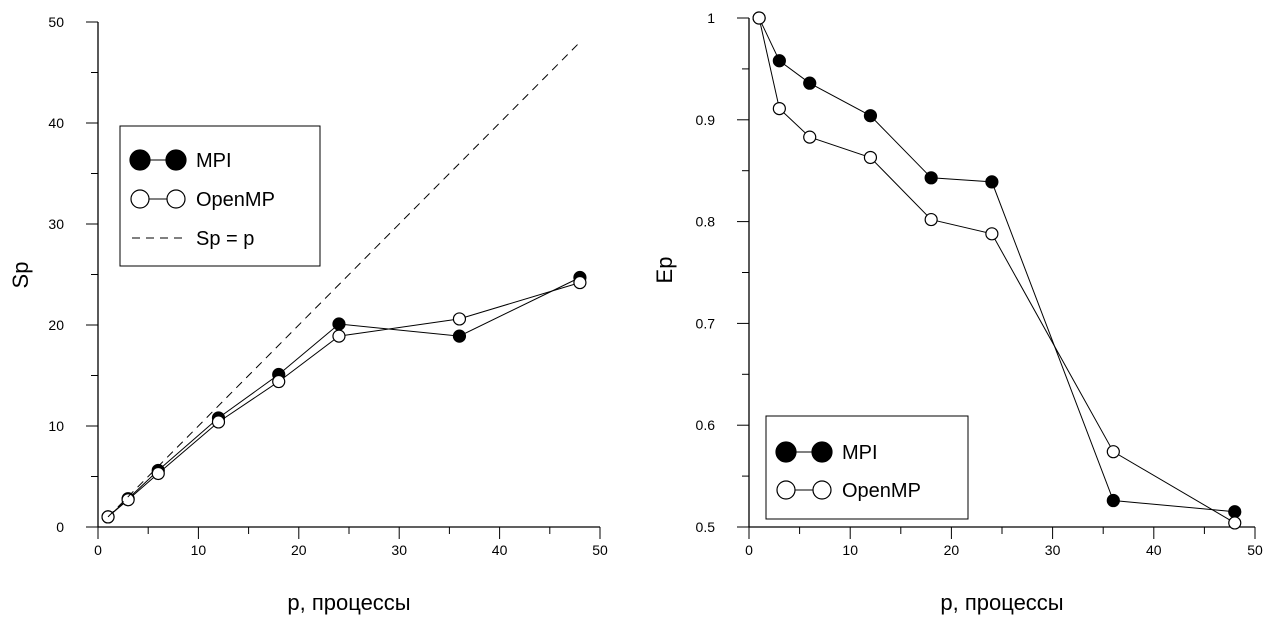 The height and width of the screenshot is (617, 1272). Describe the element at coordinates (56, 123) in the screenshot. I see `y-tick-label: 40` at that location.